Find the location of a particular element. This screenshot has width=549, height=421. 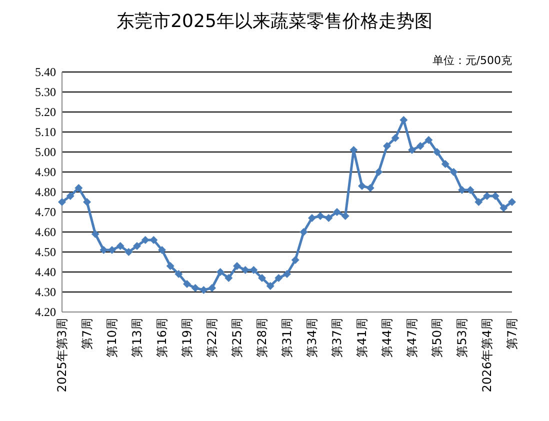

y-tick-label: 4.60 is located at coordinates (45, 232).